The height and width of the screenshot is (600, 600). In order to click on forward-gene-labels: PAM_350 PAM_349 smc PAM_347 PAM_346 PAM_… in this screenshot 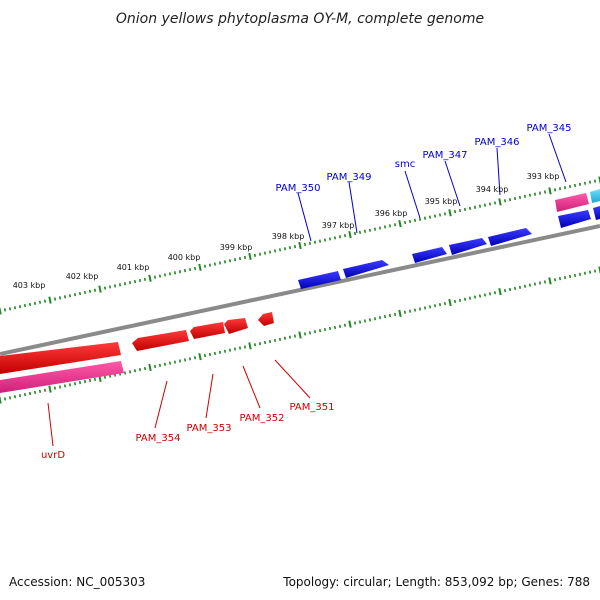, I will do `click(424, 158)`.